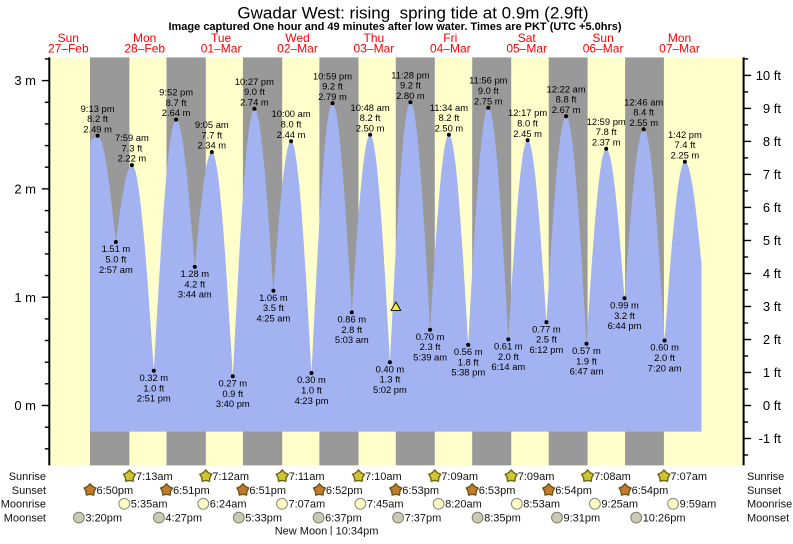 Image resolution: width=793 pixels, height=544 pixels. Describe the element at coordinates (612, 477) in the screenshot. I see `svg-text: 7:08am` at that location.